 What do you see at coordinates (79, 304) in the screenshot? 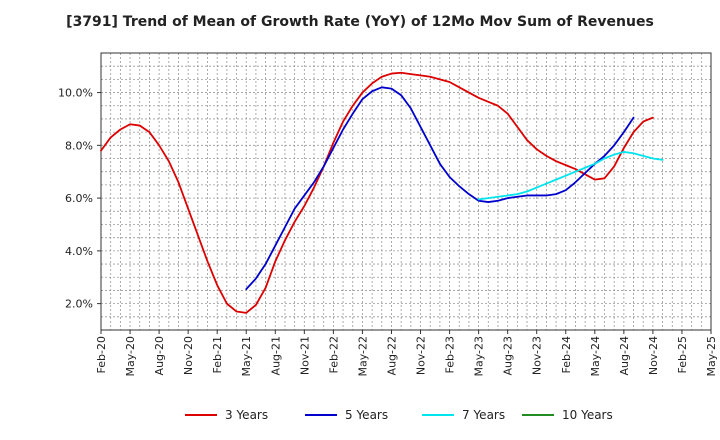
I see `y-tick-label: 2.0%` at bounding box center [79, 304].